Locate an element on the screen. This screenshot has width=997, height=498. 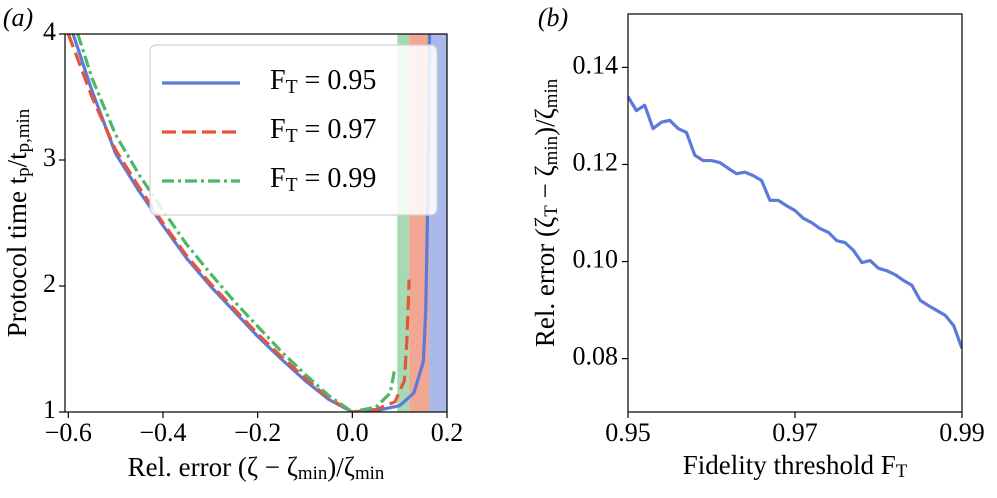
legend-label: FT = 0.97 is located at coordinates (323, 130).